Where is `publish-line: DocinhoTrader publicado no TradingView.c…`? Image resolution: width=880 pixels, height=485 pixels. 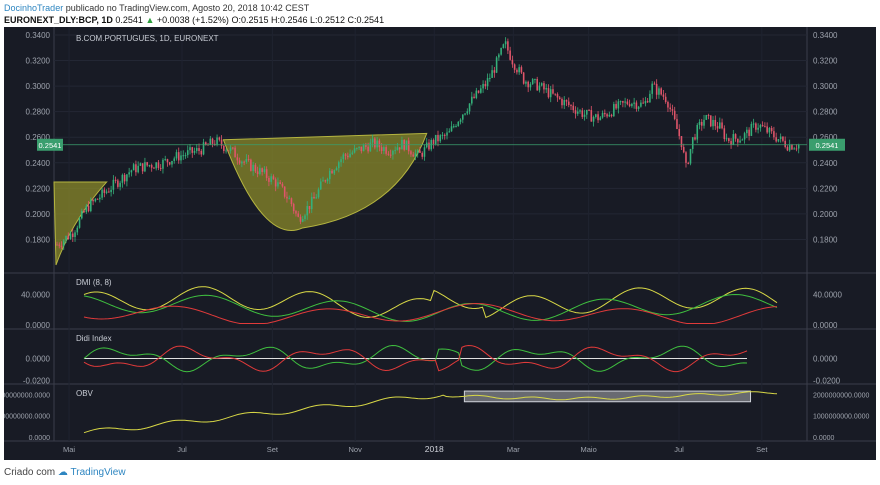
publish-line: DocinhoTrader publicado no TradingView.c… is located at coordinates (156, 8).